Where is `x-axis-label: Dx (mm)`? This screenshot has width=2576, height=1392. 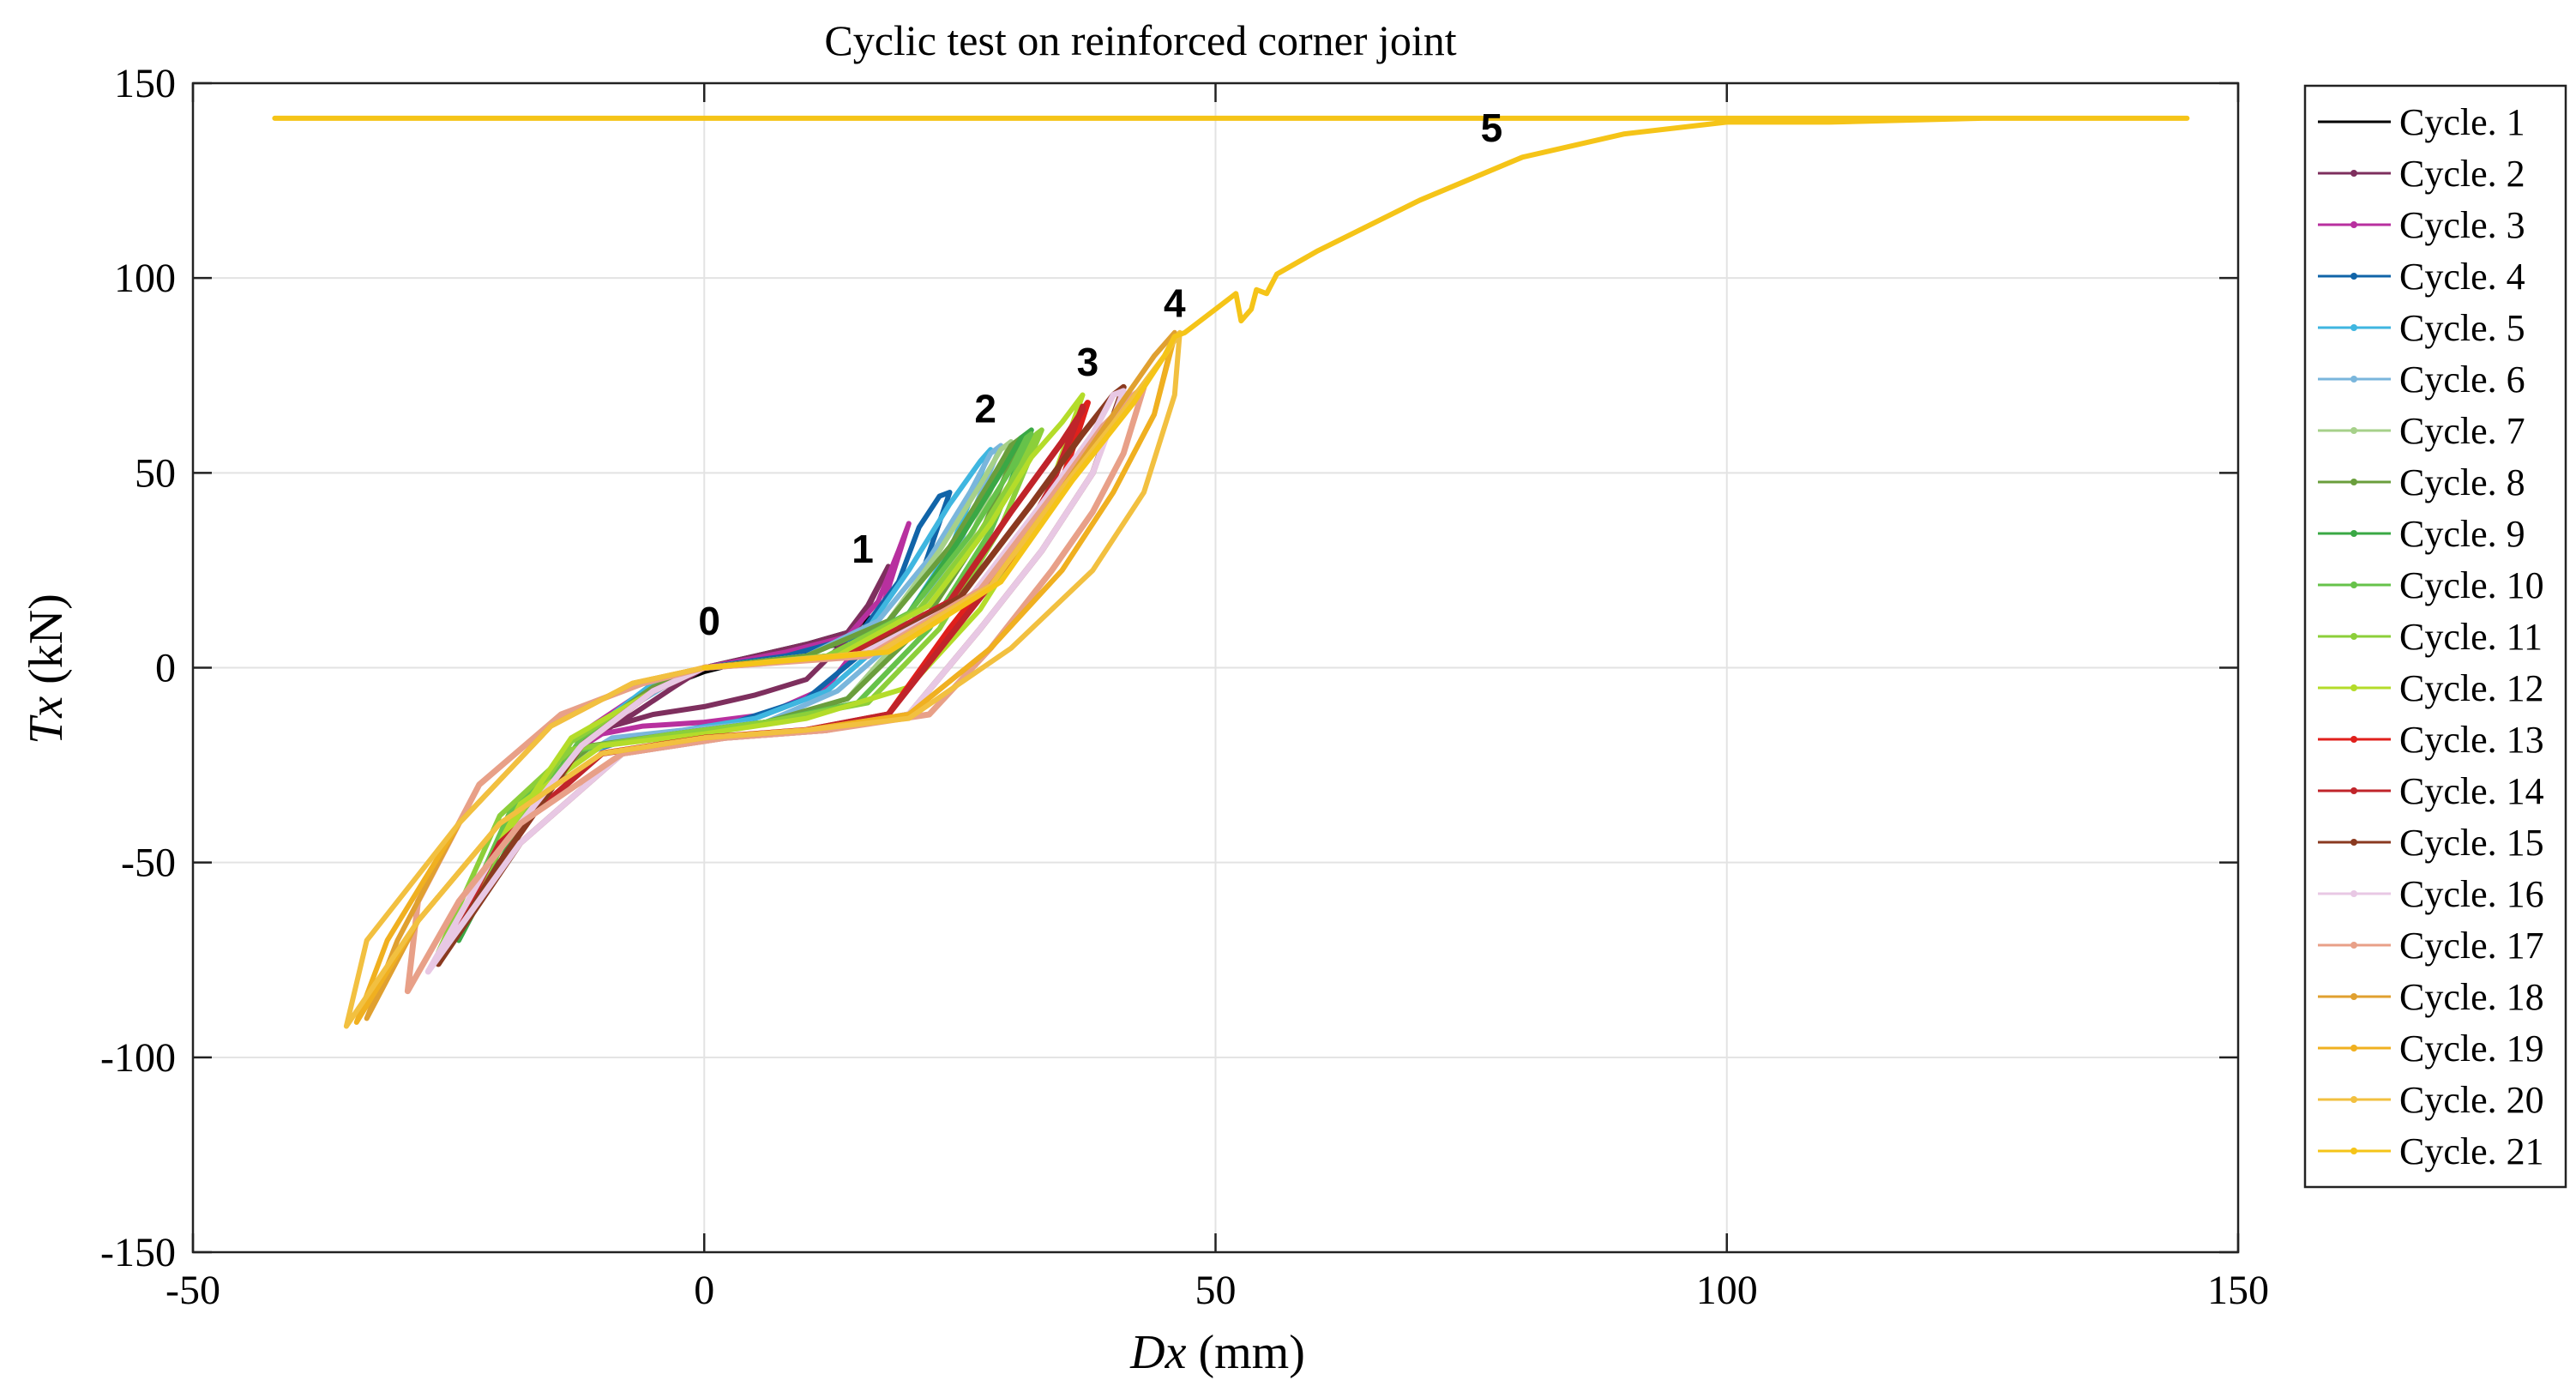
x-axis-label: Dx (mm) is located at coordinates (1217, 1352).